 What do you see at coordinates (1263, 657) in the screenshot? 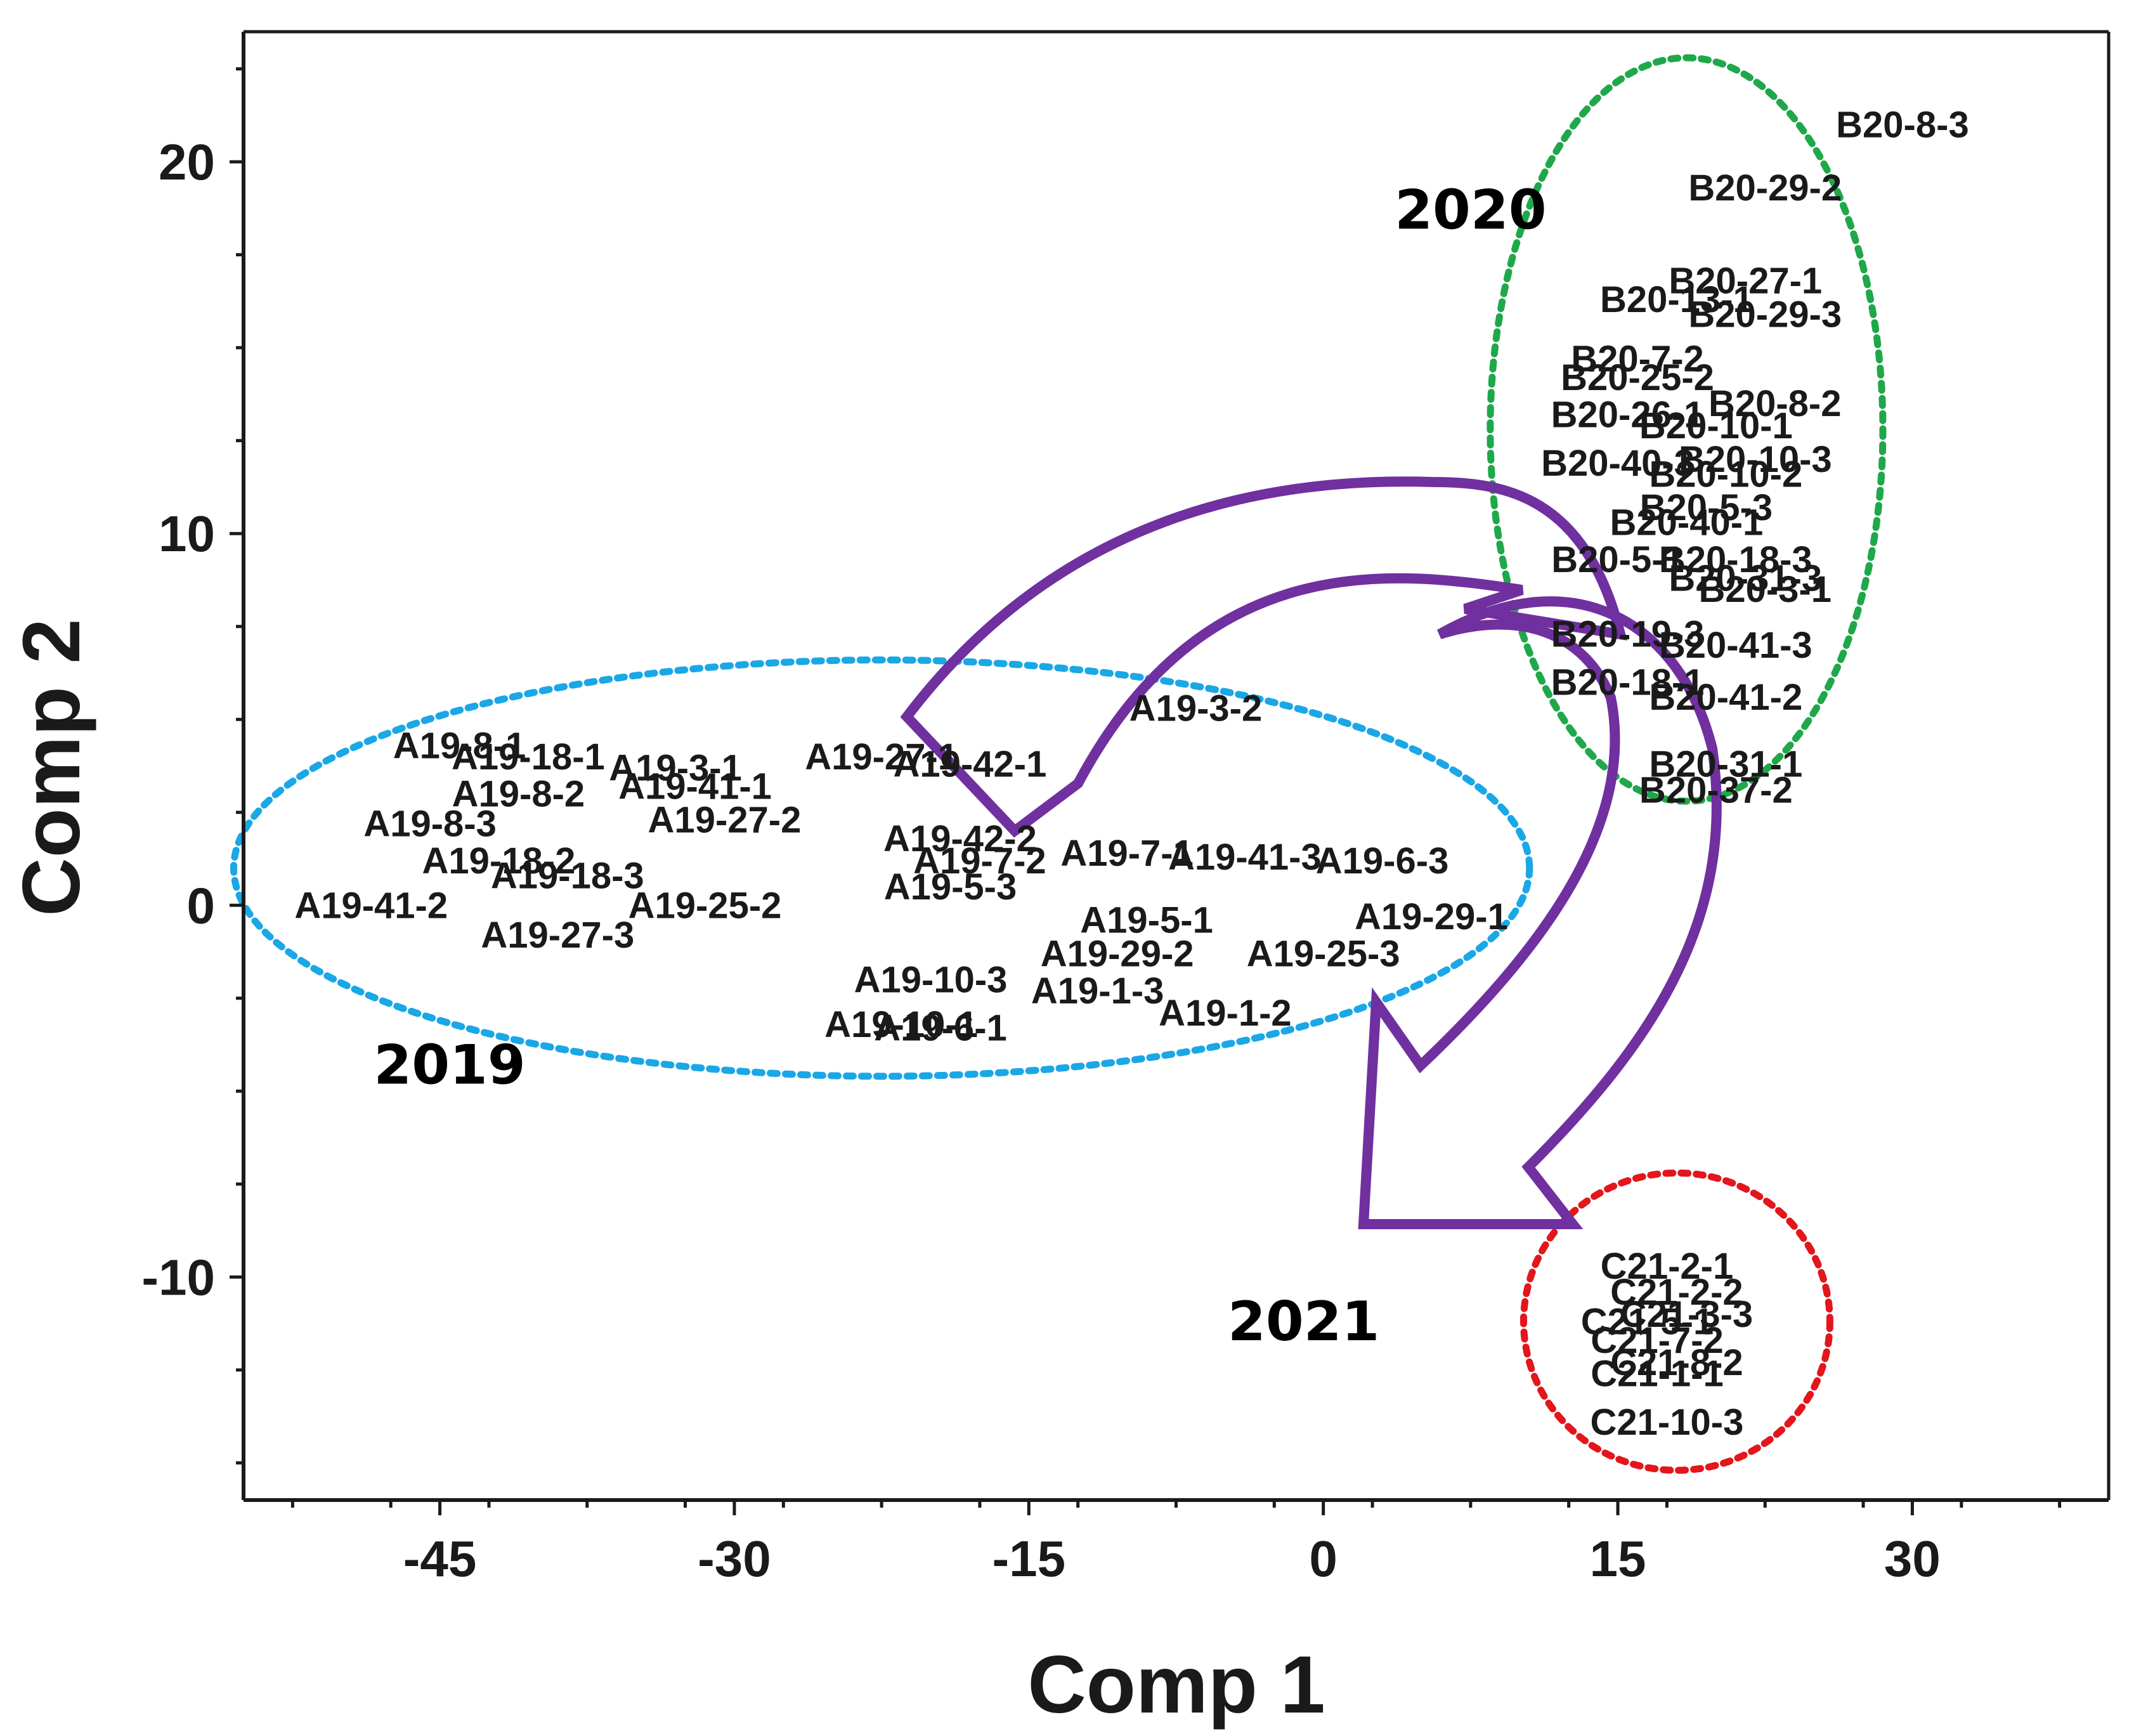
I see `arrow-2019-to-2020` at bounding box center [1263, 657].